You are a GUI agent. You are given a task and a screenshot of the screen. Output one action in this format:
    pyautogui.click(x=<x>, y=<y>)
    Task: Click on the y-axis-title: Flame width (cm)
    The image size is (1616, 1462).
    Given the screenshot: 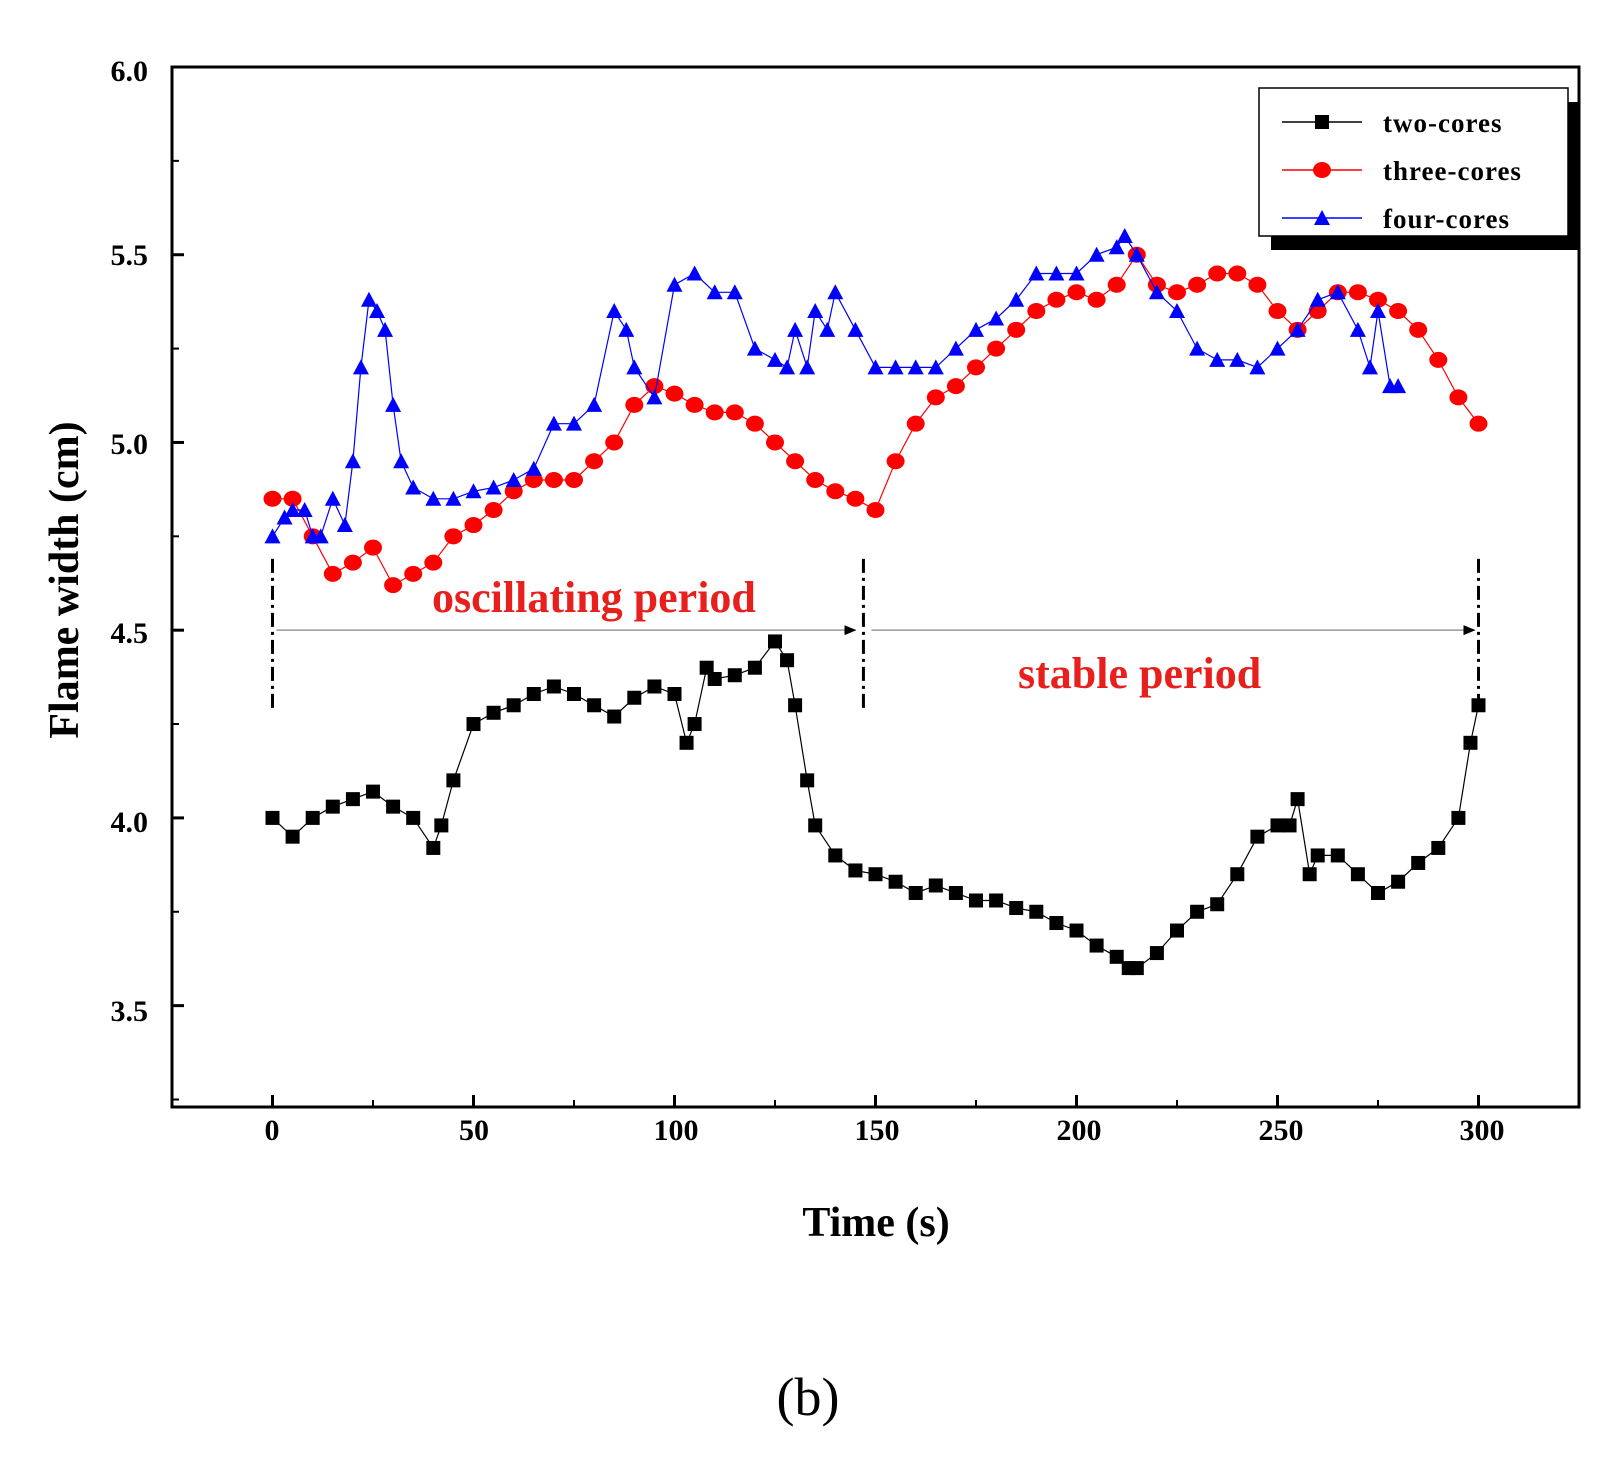 What is the action you would take?
    pyautogui.click(x=65, y=579)
    